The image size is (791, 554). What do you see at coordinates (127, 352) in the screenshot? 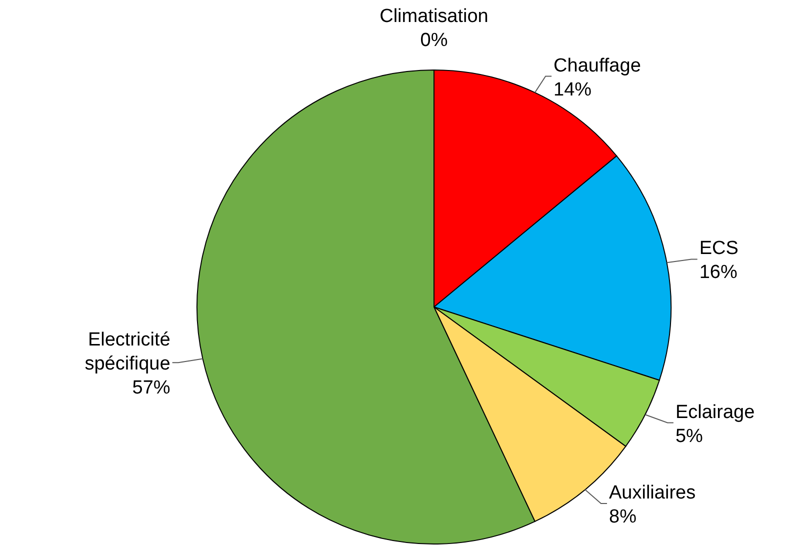
I see `slice-label: Electricité spécifique` at bounding box center [127, 352].